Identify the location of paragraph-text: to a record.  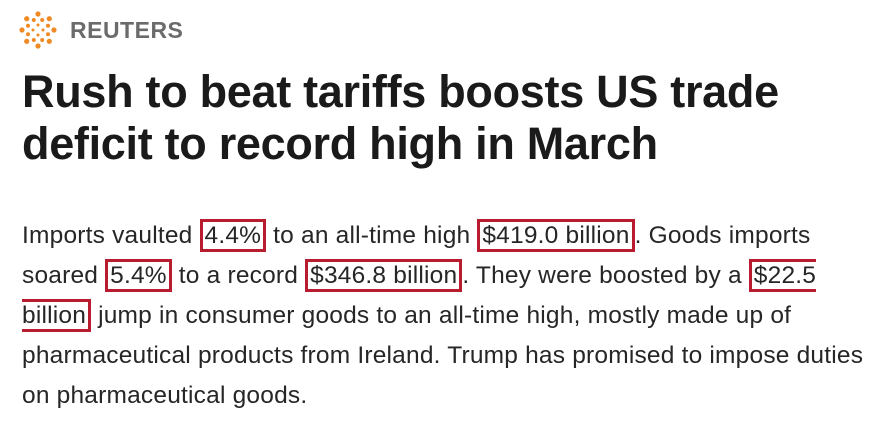
(238, 275).